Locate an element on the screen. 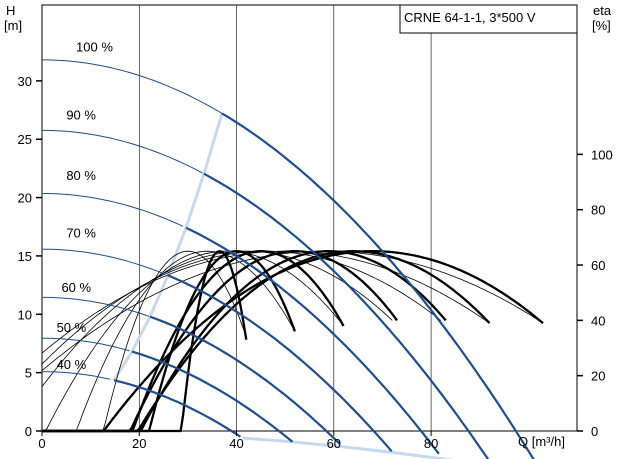 The width and height of the screenshot is (624, 459). x-tick-label: 20 is located at coordinates (139, 443).